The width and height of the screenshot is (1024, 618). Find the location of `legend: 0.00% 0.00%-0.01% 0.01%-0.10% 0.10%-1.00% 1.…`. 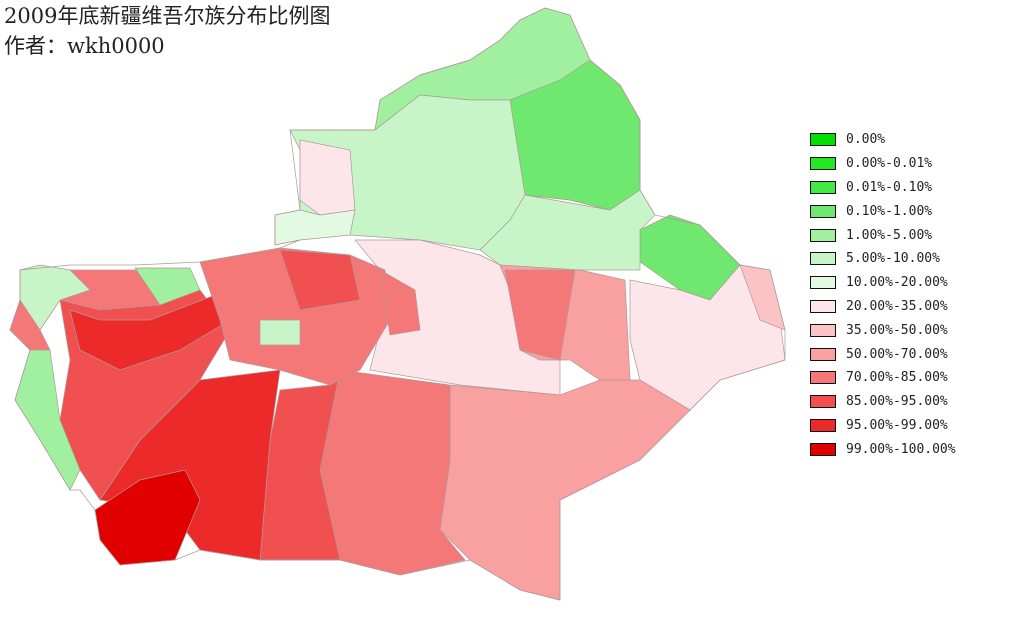

legend: 0.00% 0.00%-0.01% 0.01%-0.10% 0.10%-1.00% 1.… is located at coordinates (883, 294).